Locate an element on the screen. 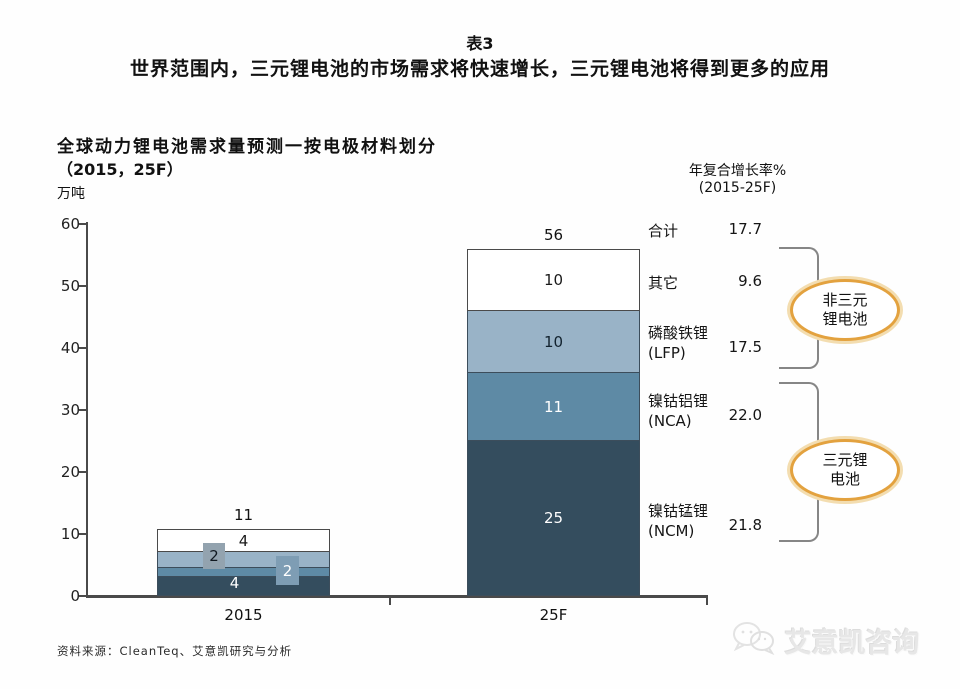 The height and width of the screenshot is (689, 960). segment-label-lfp-2015: 2 is located at coordinates (214, 556).